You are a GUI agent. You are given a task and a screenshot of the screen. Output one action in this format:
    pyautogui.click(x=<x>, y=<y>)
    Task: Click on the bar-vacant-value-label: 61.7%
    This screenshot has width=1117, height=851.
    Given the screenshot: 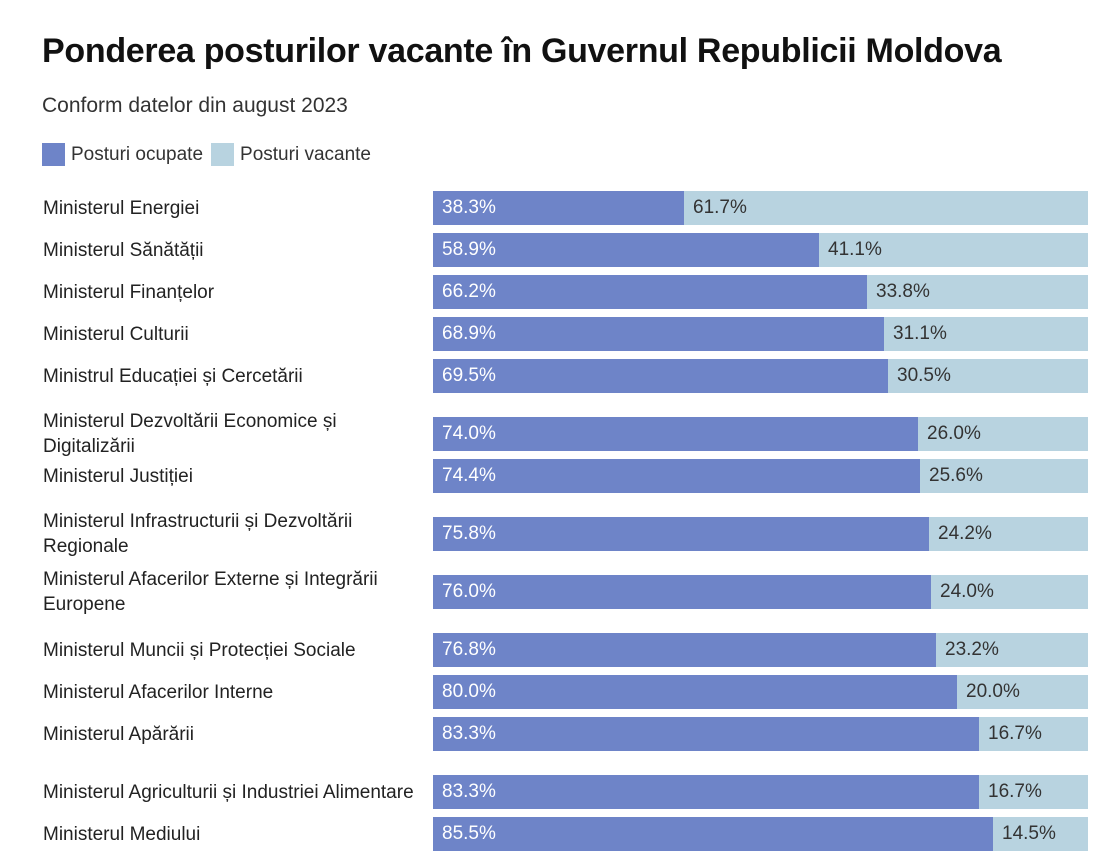 What is the action you would take?
    pyautogui.click(x=720, y=207)
    